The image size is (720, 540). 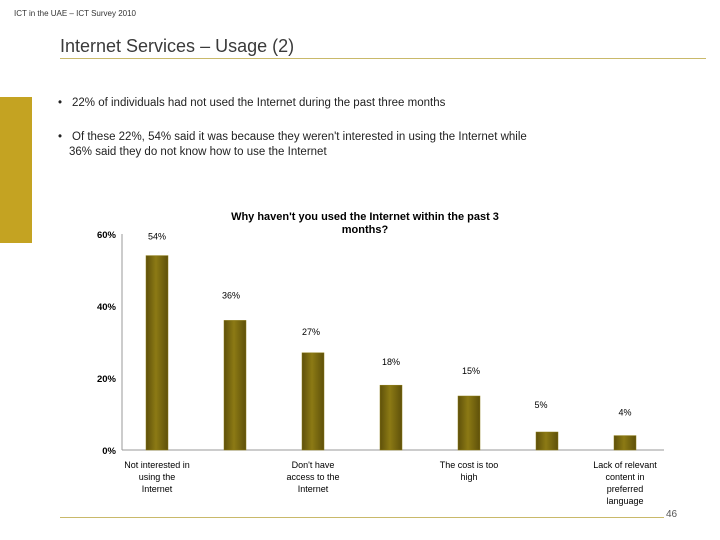 I want to click on data-label: 54%, so click(x=157, y=237).